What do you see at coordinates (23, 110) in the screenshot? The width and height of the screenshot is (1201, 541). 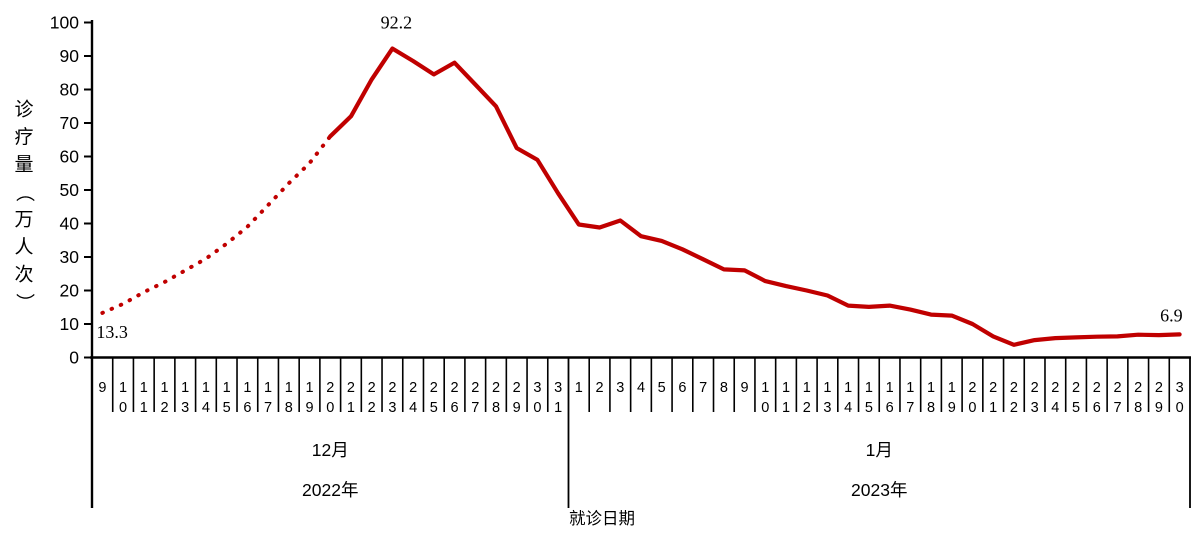 I see `y-axis-title-char: 诊` at bounding box center [23, 110].